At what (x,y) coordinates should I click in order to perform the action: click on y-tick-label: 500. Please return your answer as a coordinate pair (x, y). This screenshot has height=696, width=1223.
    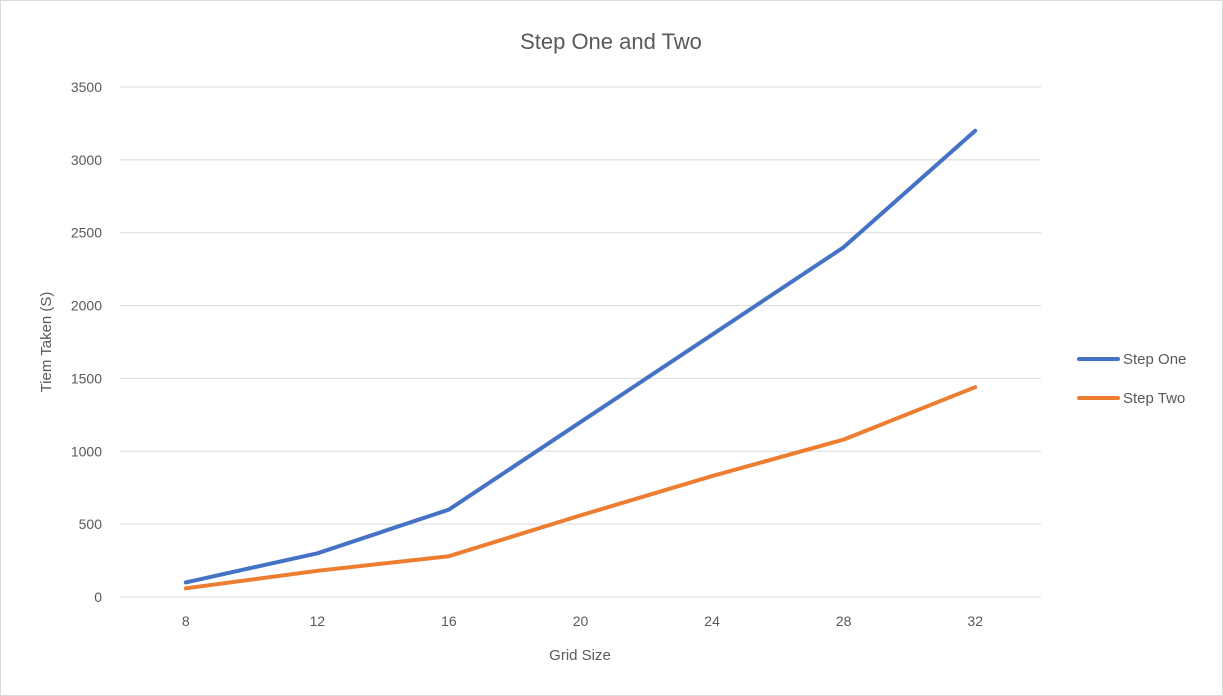
    Looking at the image, I should click on (91, 524).